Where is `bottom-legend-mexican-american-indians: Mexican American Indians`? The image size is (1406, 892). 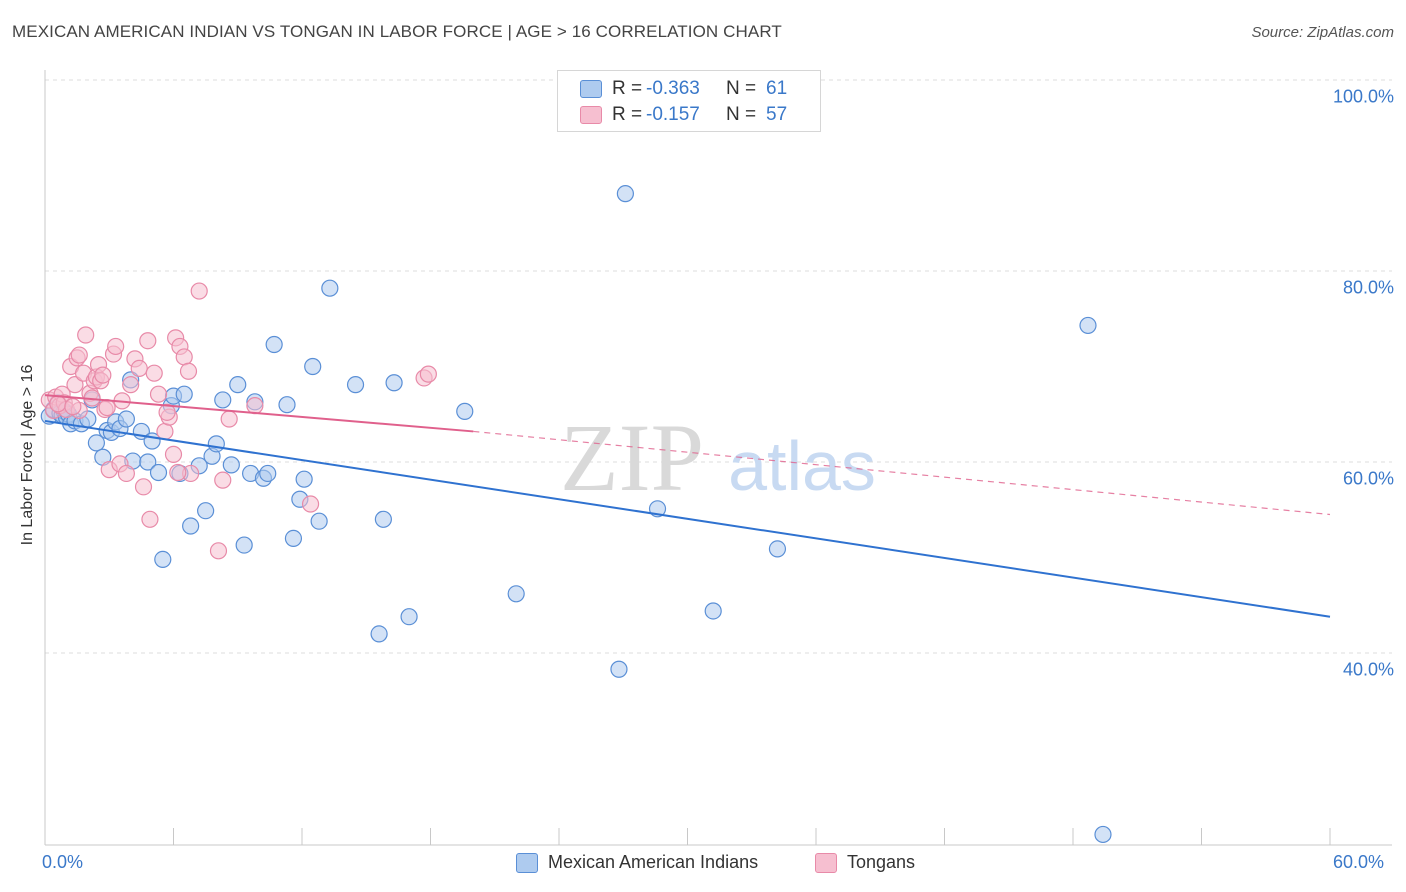 bottom-legend-mexican-american-indians: Mexican American Indians is located at coordinates (637, 862).